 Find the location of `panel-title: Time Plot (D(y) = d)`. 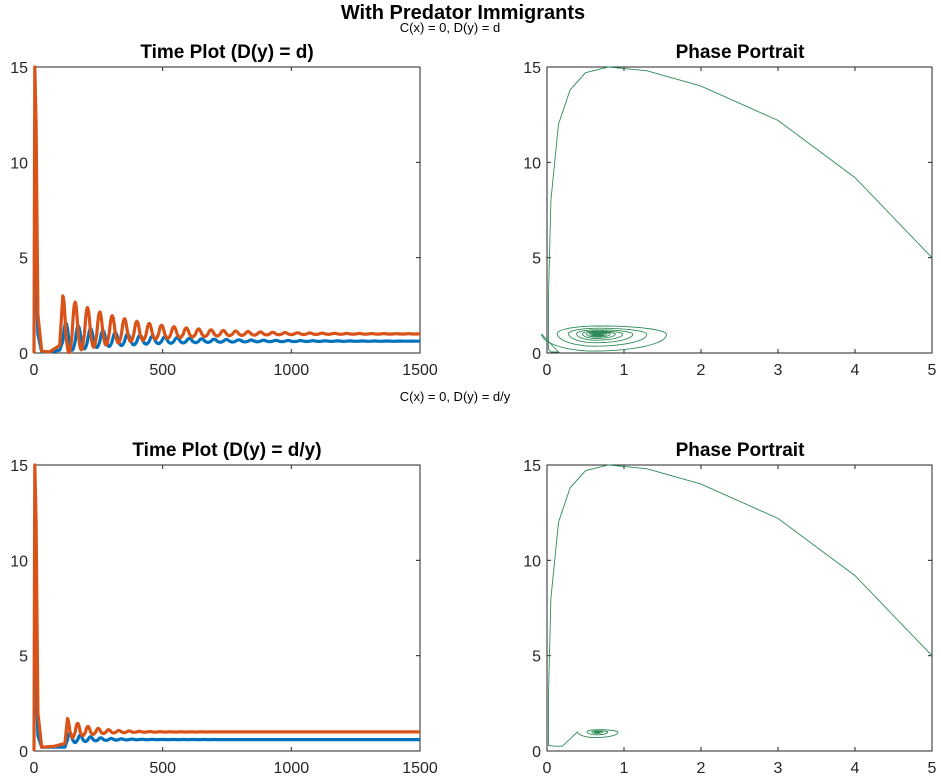

panel-title: Time Plot (D(y) = d) is located at coordinates (226, 52).